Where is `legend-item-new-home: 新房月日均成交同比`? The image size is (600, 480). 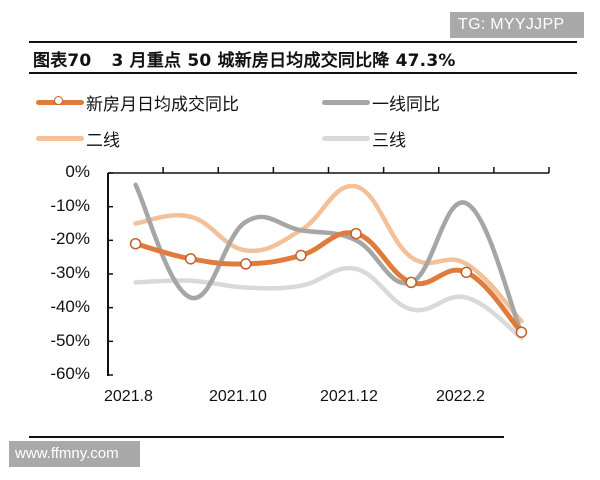
legend-item-new-home: 新房月日均成交同比 is located at coordinates (137, 102).